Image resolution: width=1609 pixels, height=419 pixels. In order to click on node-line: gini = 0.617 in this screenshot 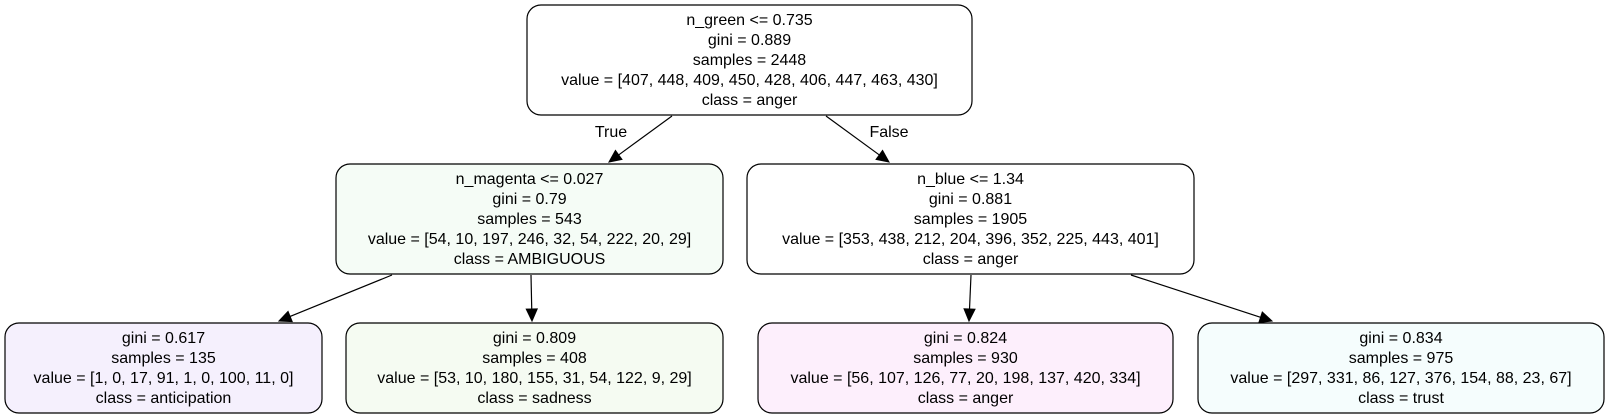, I will do `click(163, 338)`.